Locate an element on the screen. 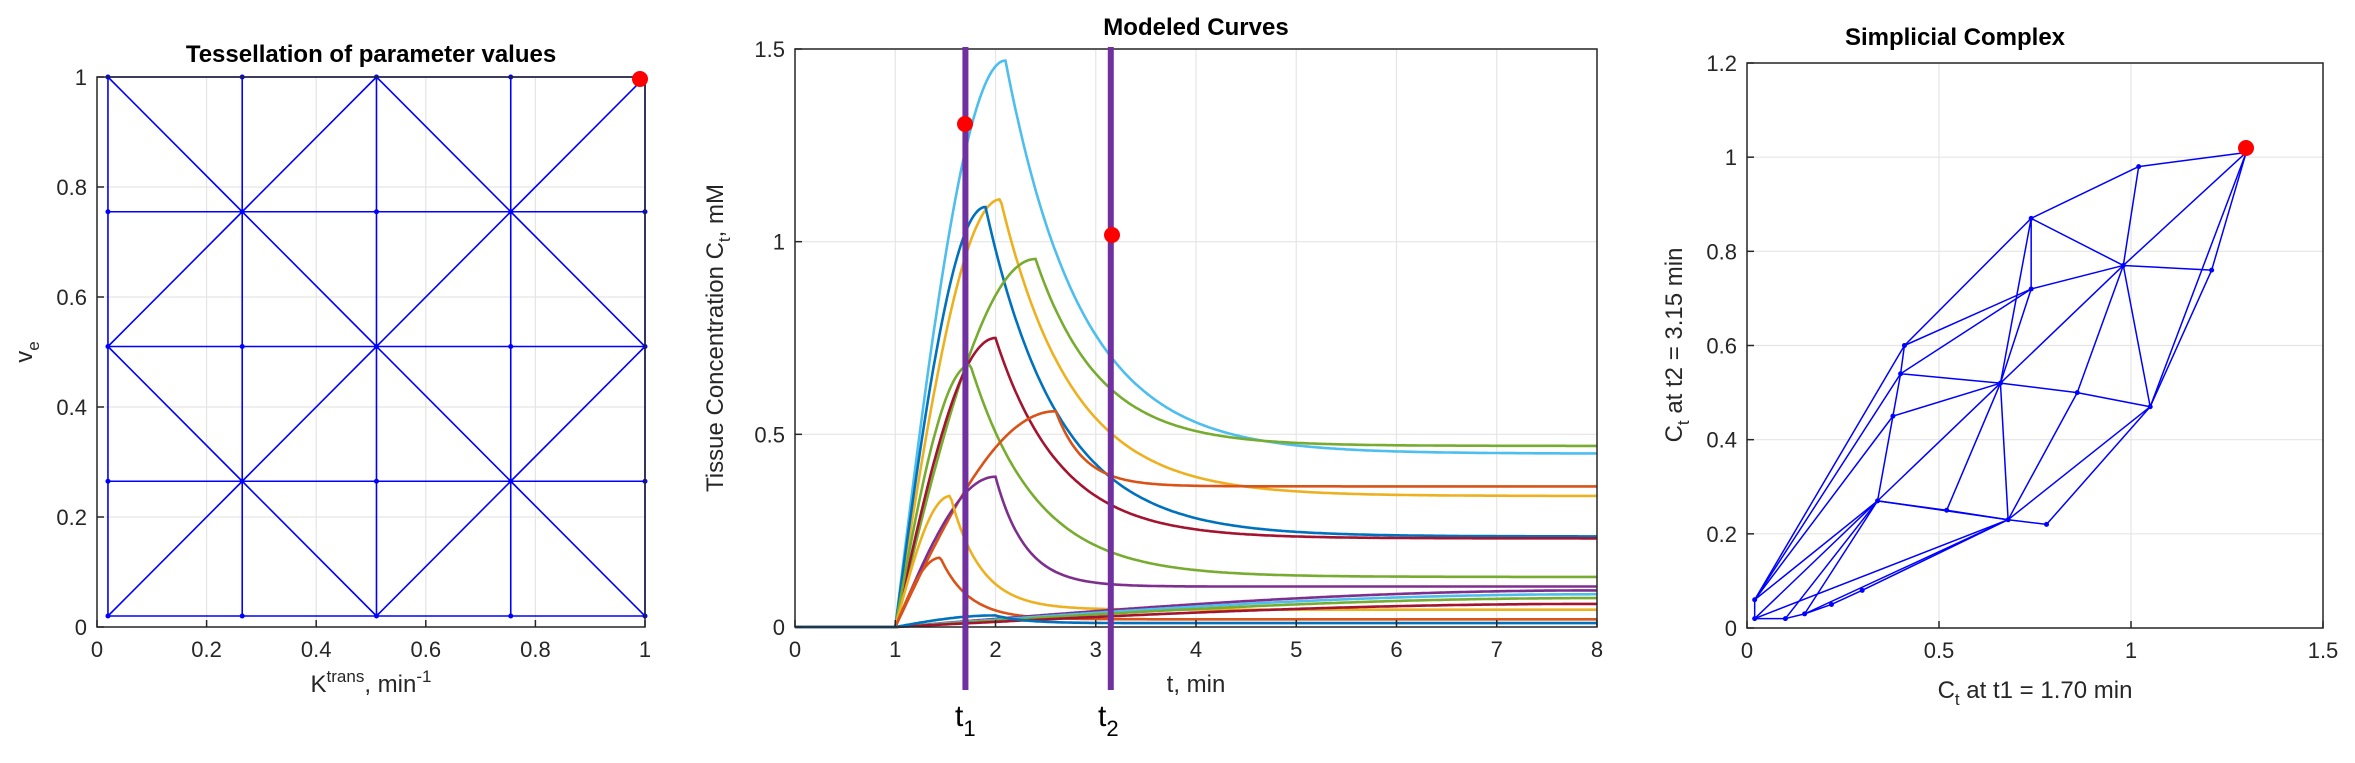 This screenshot has width=2355, height=763. t2-label: t2 is located at coordinates (1108, 720).